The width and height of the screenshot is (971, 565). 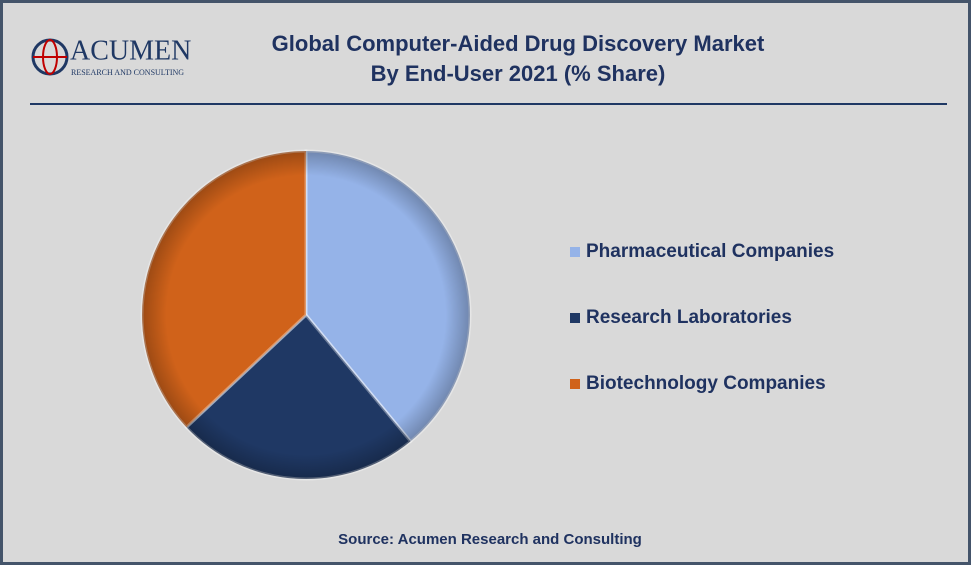 What do you see at coordinates (518, 73) in the screenshot?
I see `chart-title: By End-User 2021 (% Share)` at bounding box center [518, 73].